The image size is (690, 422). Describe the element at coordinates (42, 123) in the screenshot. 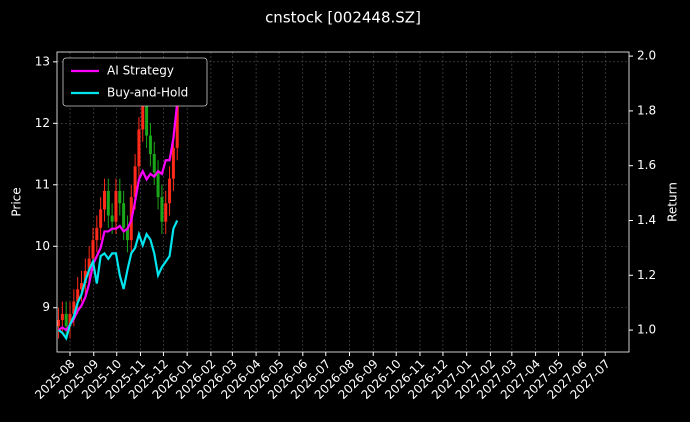

I see `y-tick-label: 12` at that location.